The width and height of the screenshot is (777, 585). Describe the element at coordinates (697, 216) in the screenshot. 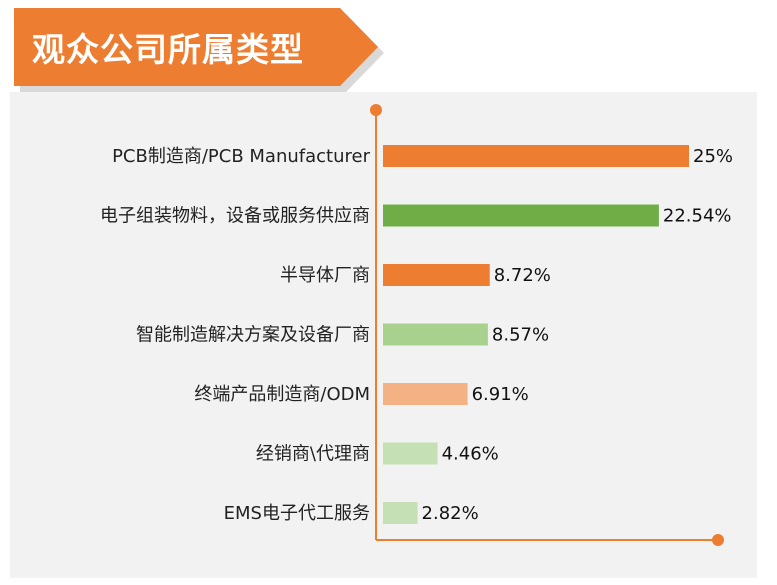

I see `data-label: 22.54%` at that location.